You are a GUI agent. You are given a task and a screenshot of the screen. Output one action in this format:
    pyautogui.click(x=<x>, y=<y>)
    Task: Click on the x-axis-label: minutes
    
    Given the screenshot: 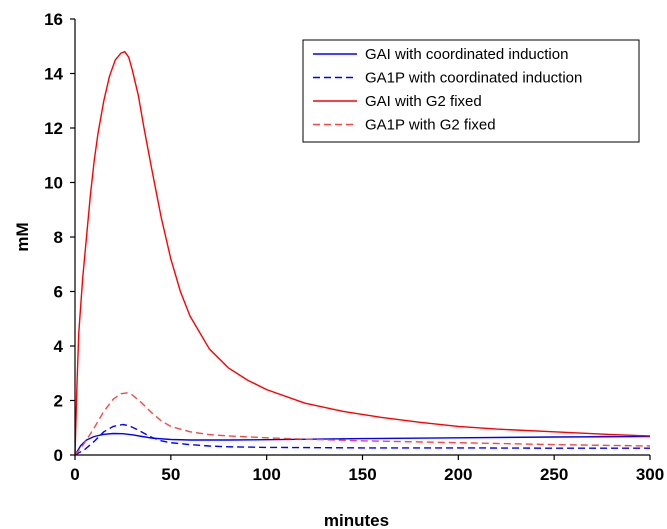 What is the action you would take?
    pyautogui.click(x=356, y=520)
    